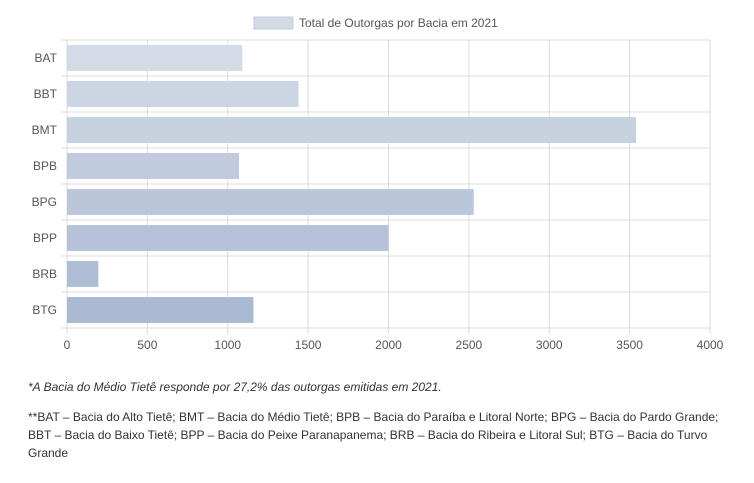  Describe the element at coordinates (45, 166) in the screenshot. I see `y-tick-label: BPB` at that location.